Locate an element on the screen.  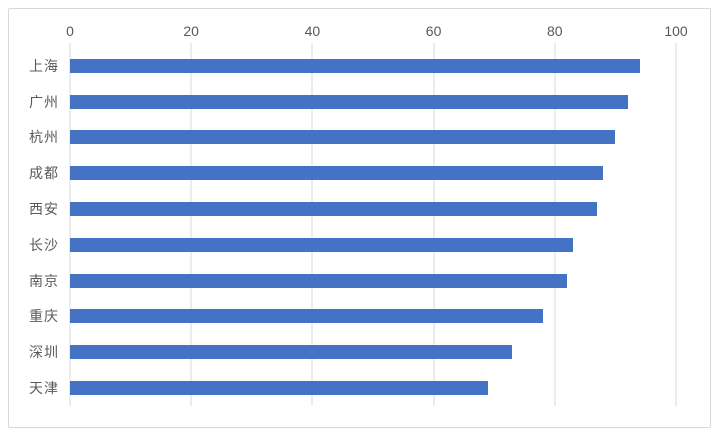
category-label-南京: 南京 is located at coordinates (44, 280).